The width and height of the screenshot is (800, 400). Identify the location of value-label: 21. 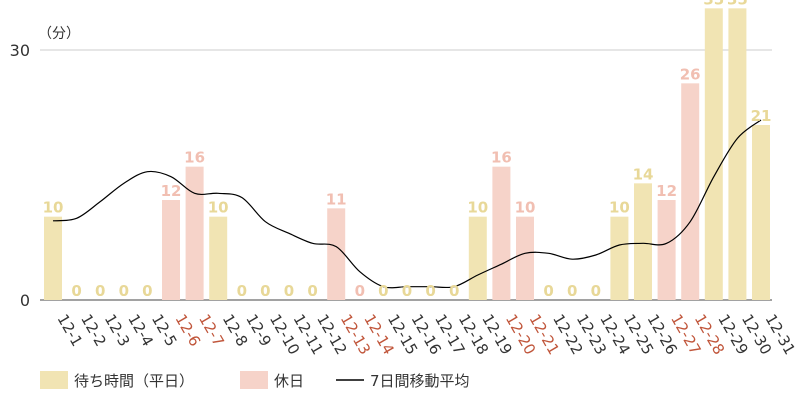
(761, 116).